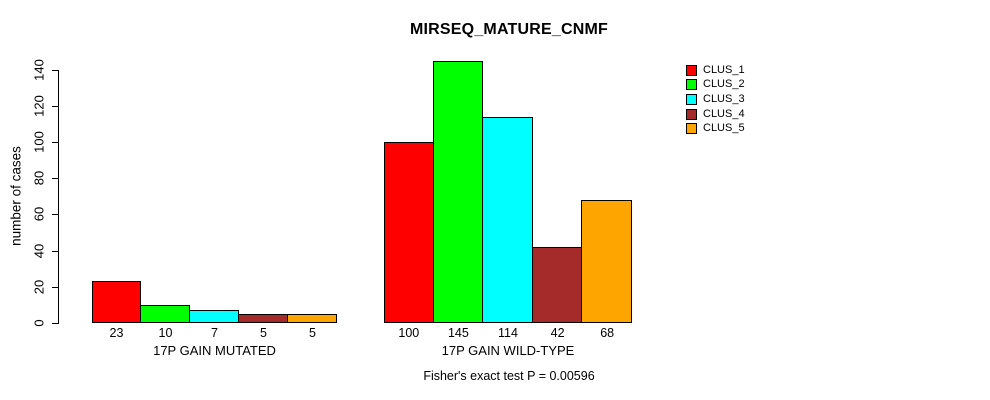 The image size is (990, 400). I want to click on legend-item-clus_5: CLUS_5, so click(715, 128).